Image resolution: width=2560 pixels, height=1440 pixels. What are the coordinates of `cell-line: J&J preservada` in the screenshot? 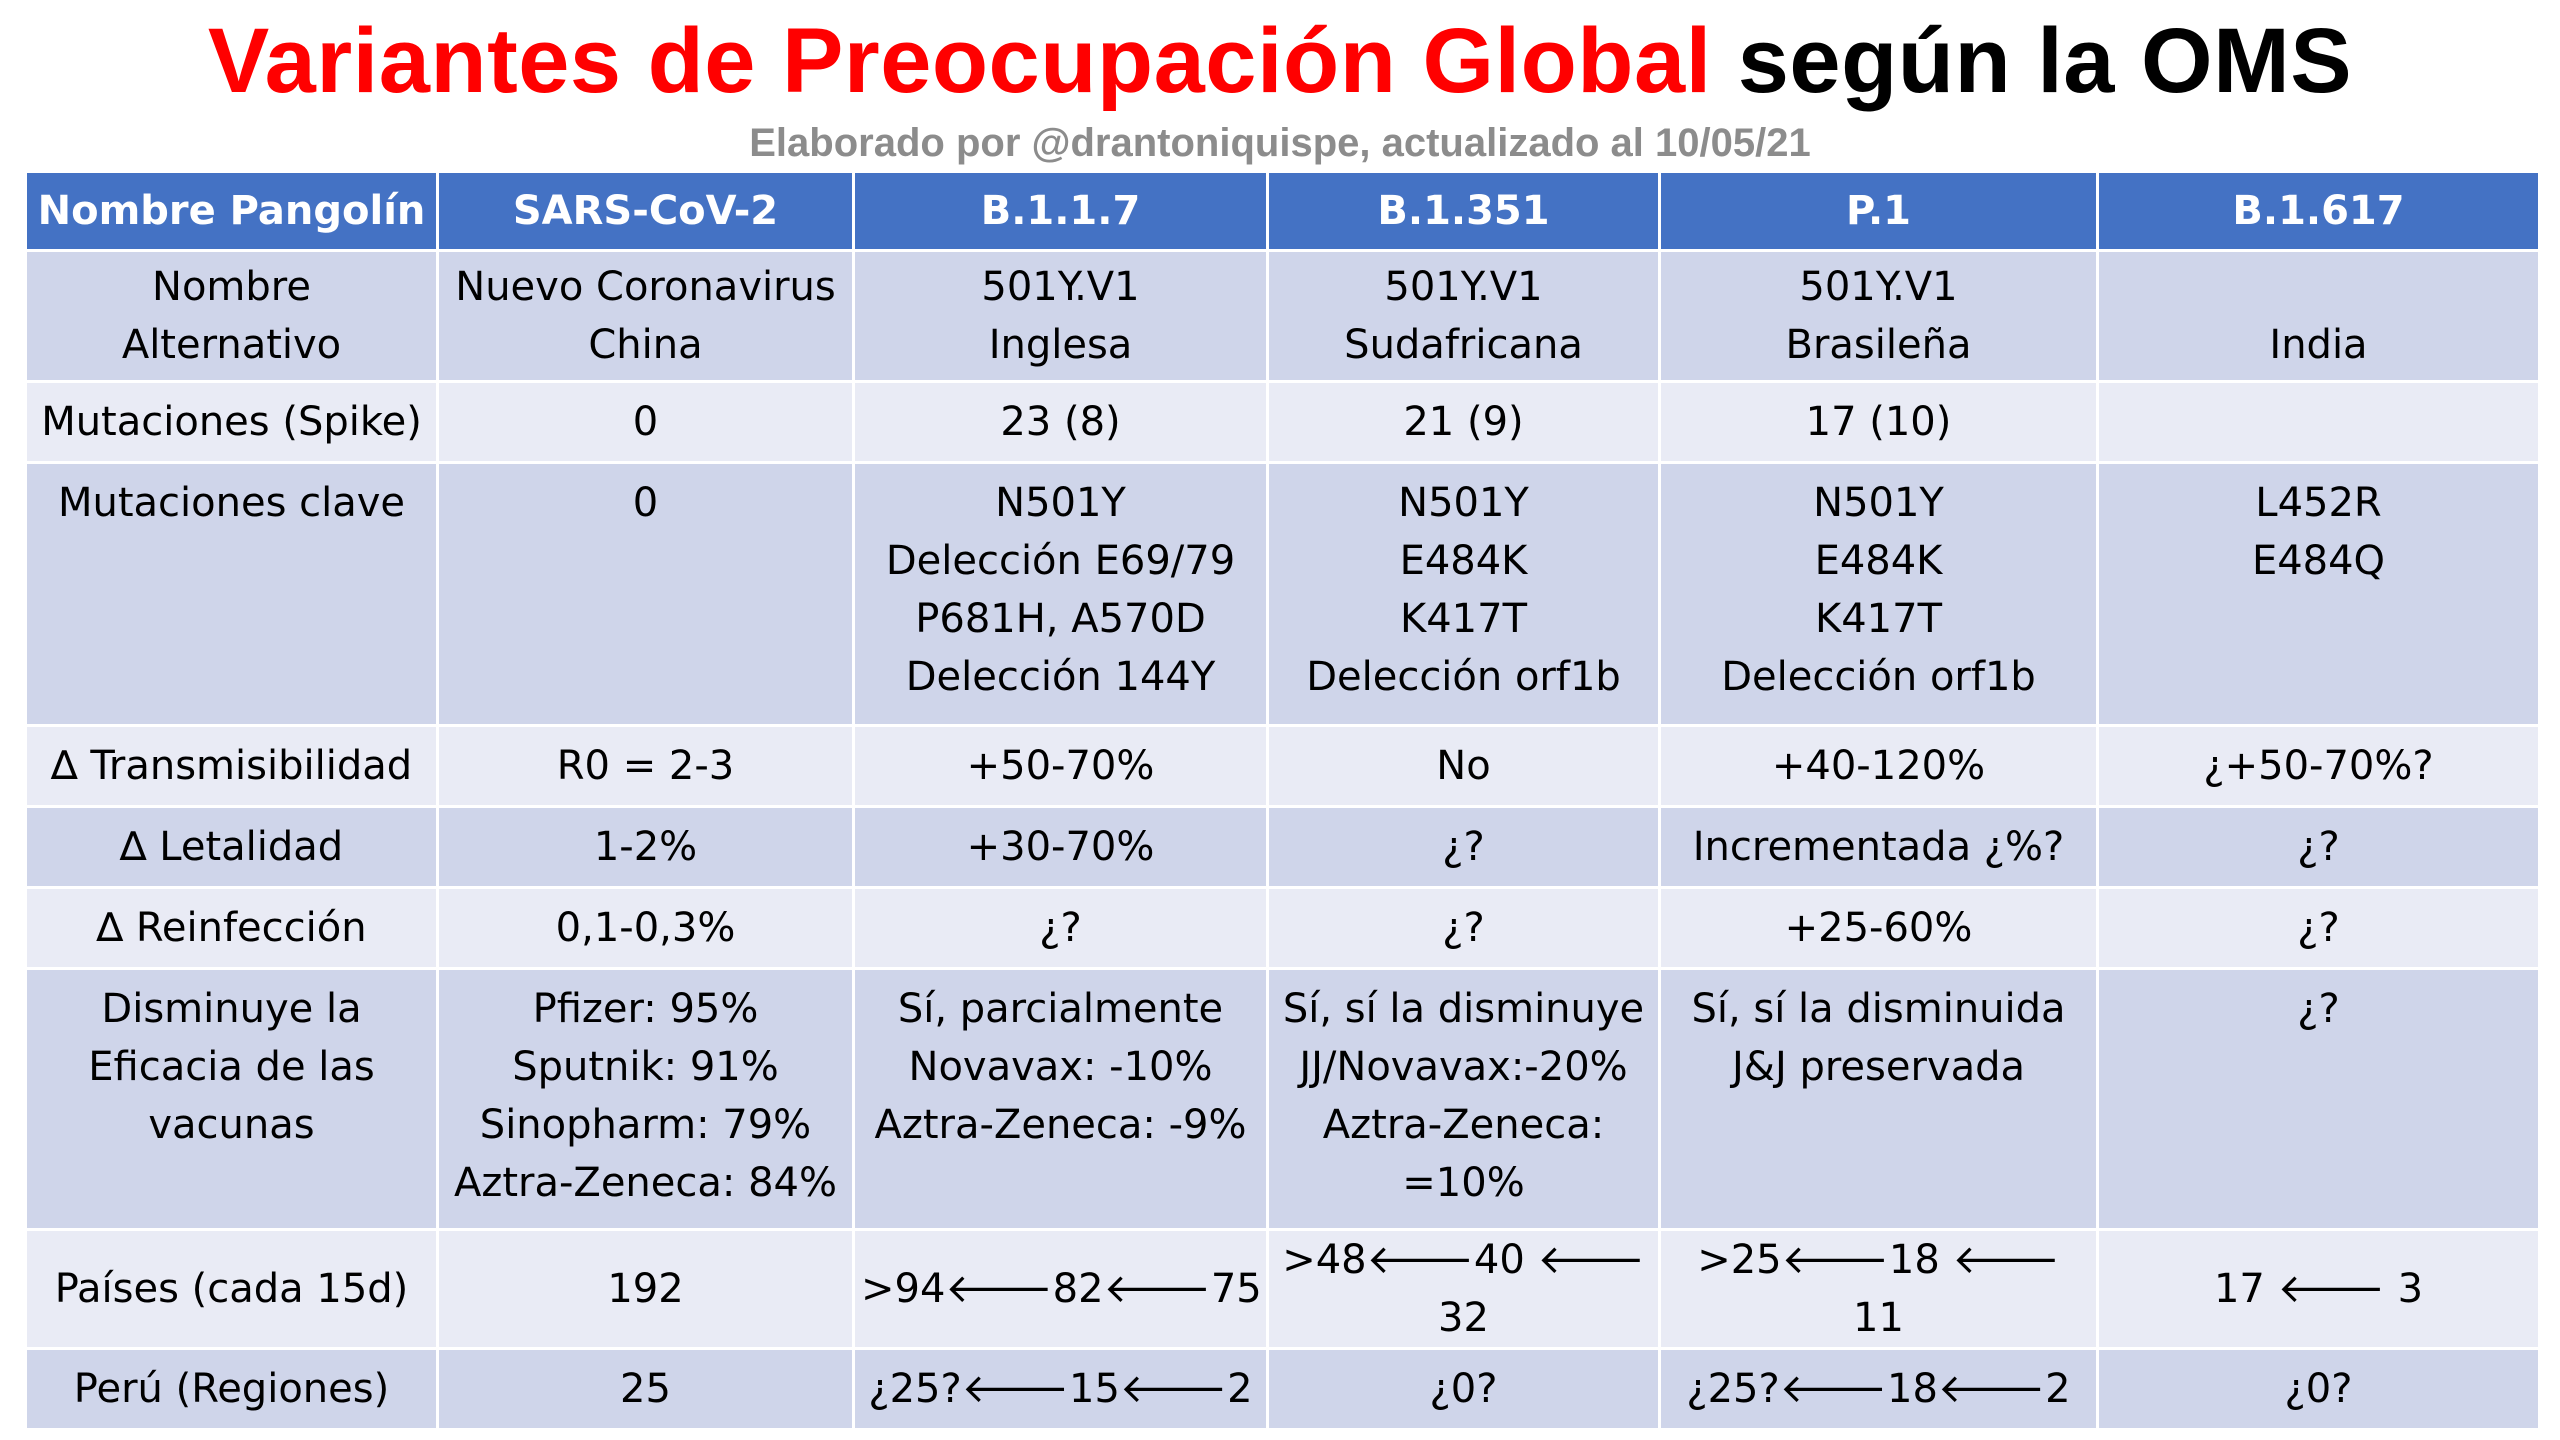 It's located at (1878, 1067).